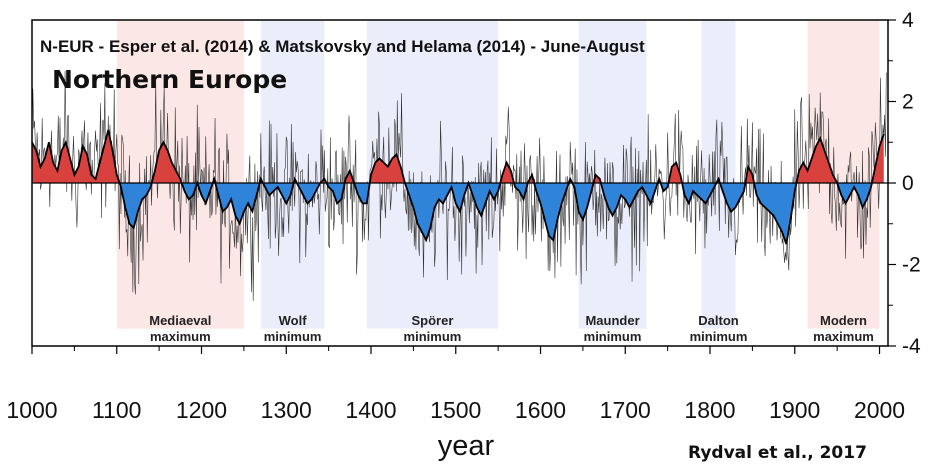  I want to click on period-label-0: Mediaeval, so click(180, 320).